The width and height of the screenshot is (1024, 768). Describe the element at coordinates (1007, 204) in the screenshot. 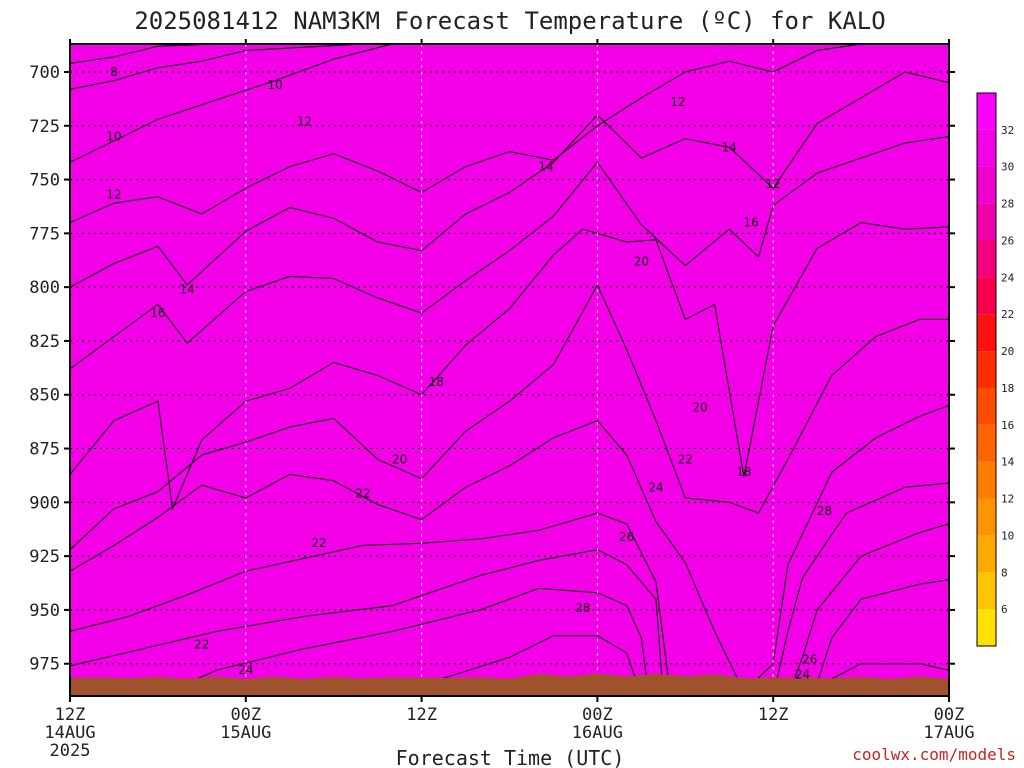

I see `colorbar-tick-label: 28` at that location.